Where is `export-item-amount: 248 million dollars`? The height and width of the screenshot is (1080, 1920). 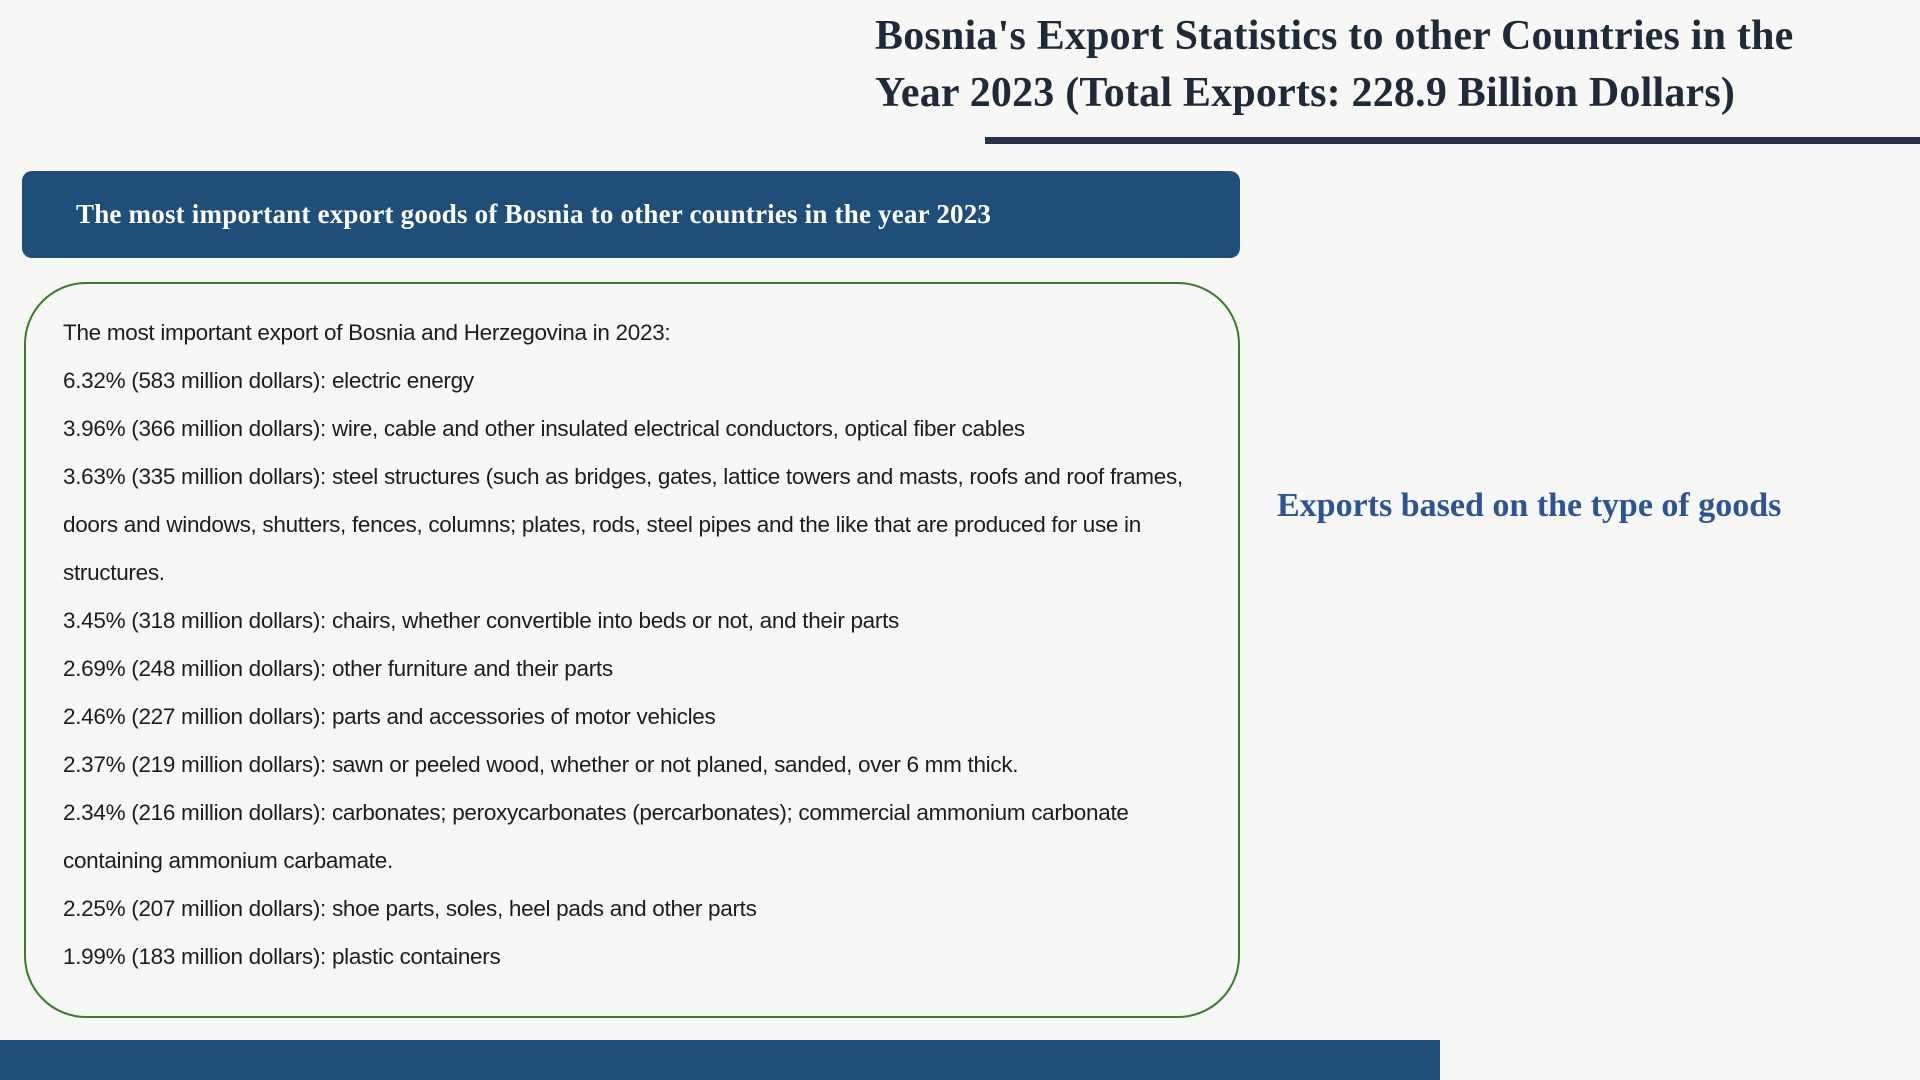
export-item-amount: 248 million dollars is located at coordinates (225, 668).